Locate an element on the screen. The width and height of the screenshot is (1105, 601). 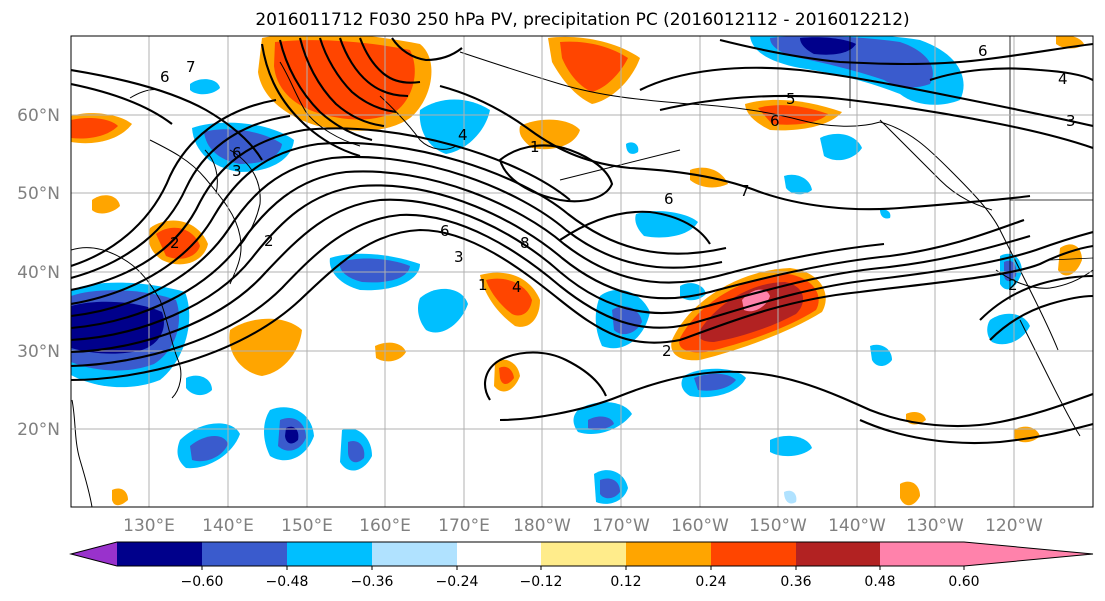
contour-label: 5 is located at coordinates (791, 99).